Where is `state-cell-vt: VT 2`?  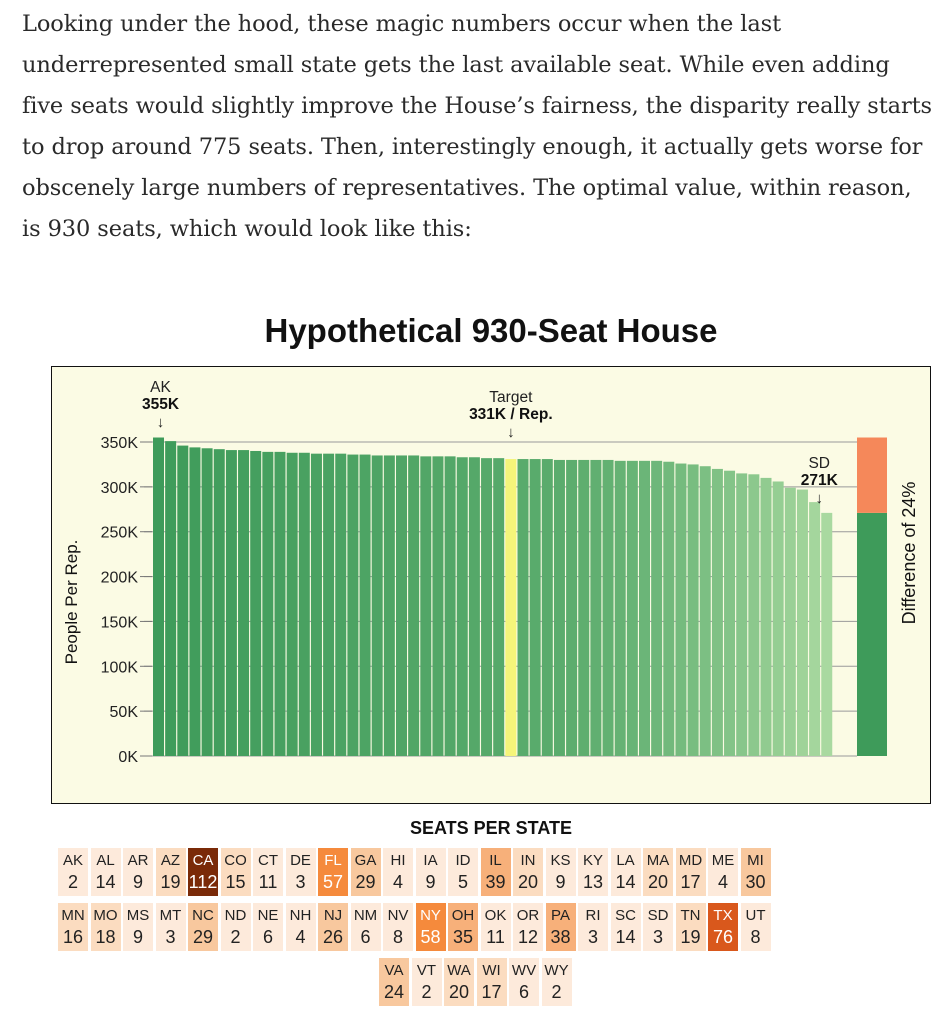
state-cell-vt: VT 2 is located at coordinates (426, 982).